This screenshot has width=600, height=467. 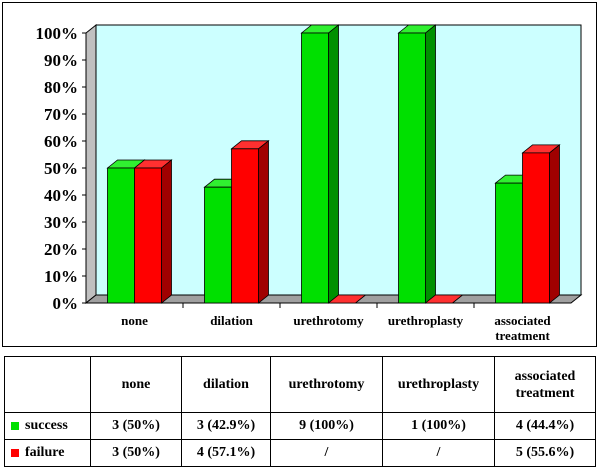 I want to click on y-tick-label: 30%, so click(x=61, y=222).